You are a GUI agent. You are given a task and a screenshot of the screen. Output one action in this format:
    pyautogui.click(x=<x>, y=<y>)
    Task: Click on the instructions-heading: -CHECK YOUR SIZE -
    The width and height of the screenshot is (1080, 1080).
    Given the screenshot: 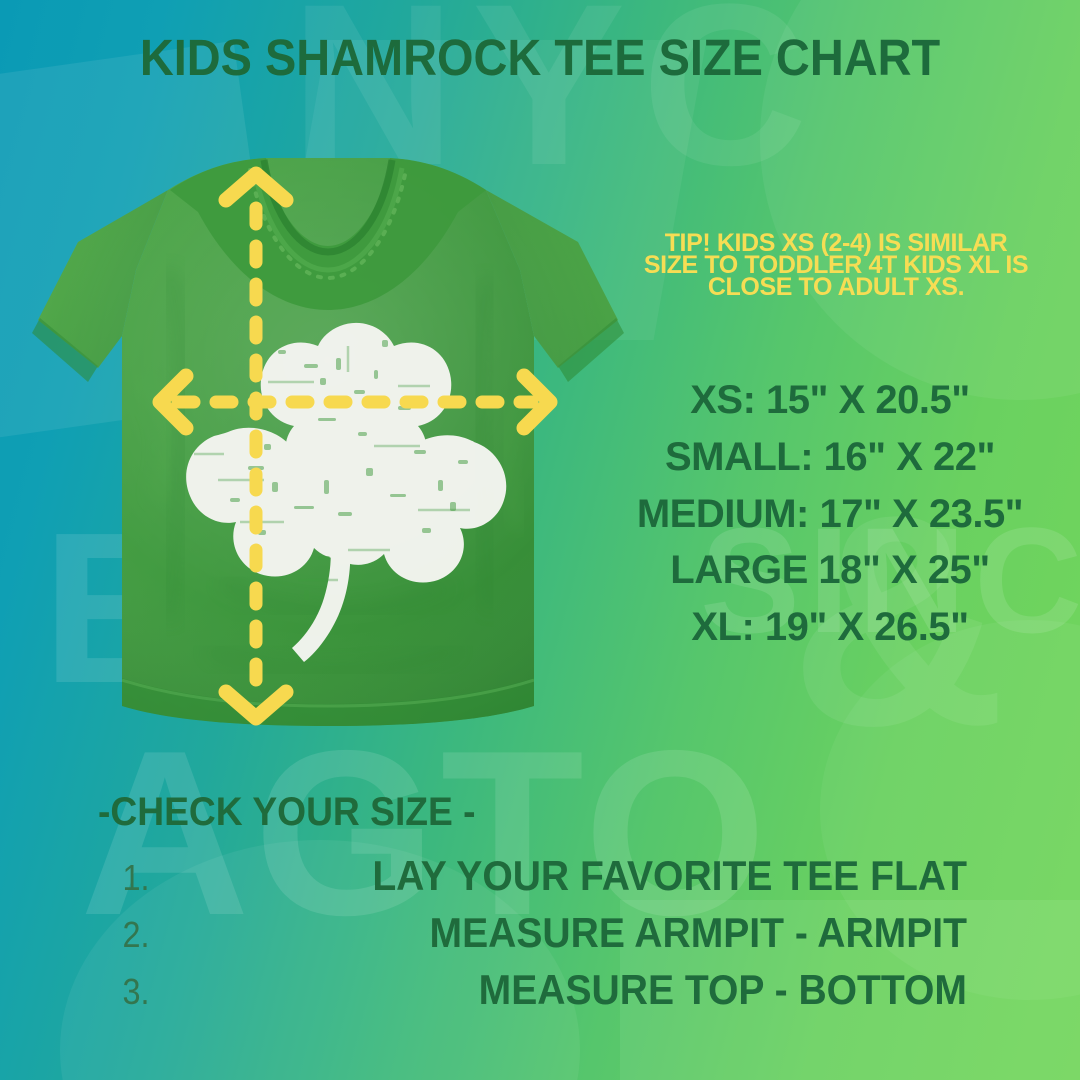 What is the action you would take?
    pyautogui.click(x=287, y=812)
    